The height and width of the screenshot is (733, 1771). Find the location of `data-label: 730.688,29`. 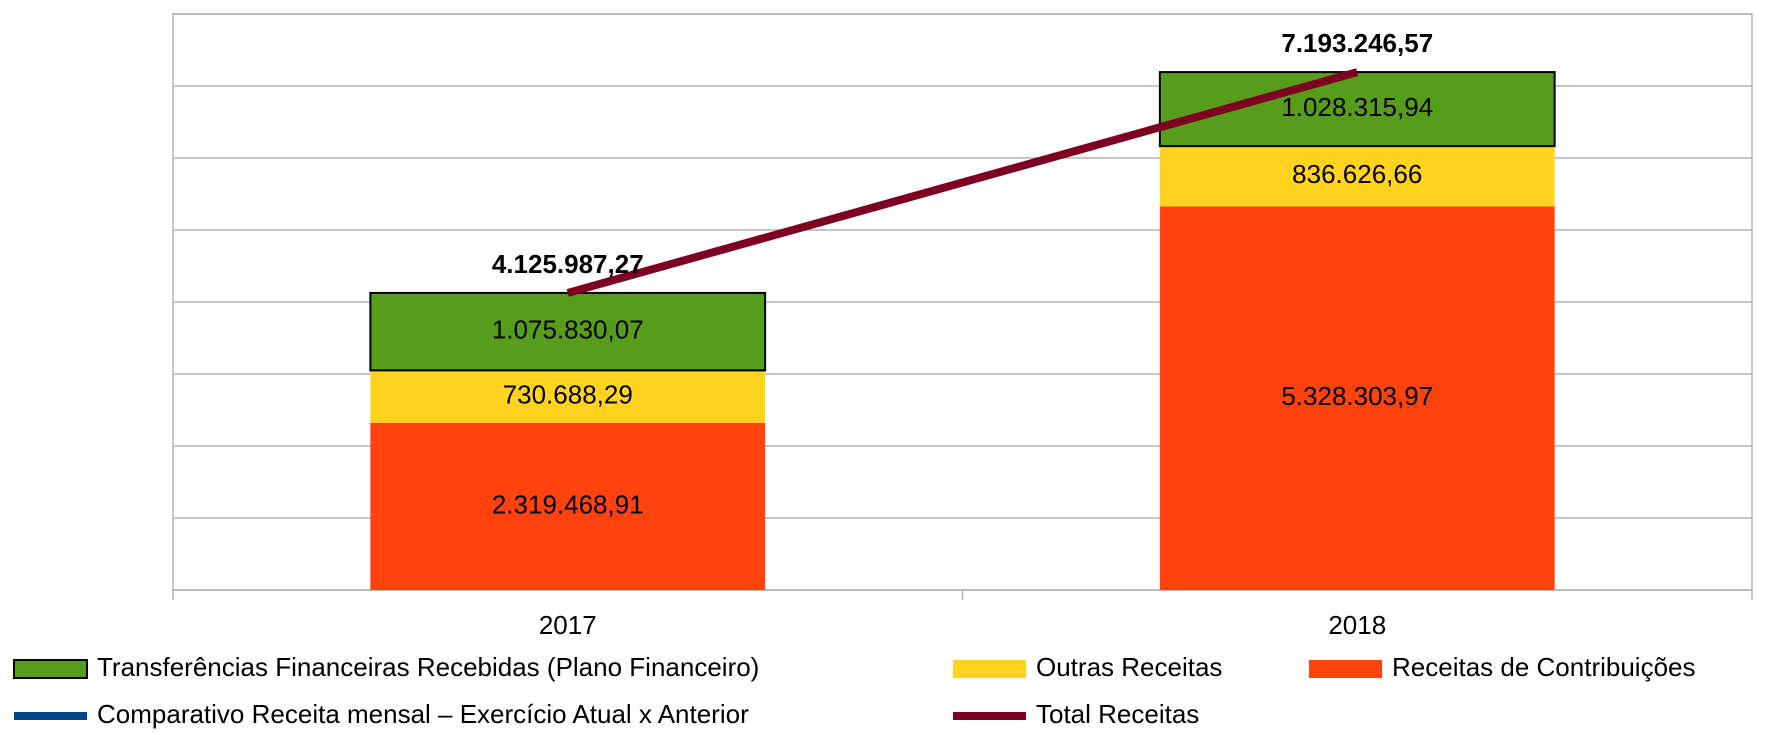

data-label: 730.688,29 is located at coordinates (568, 395).